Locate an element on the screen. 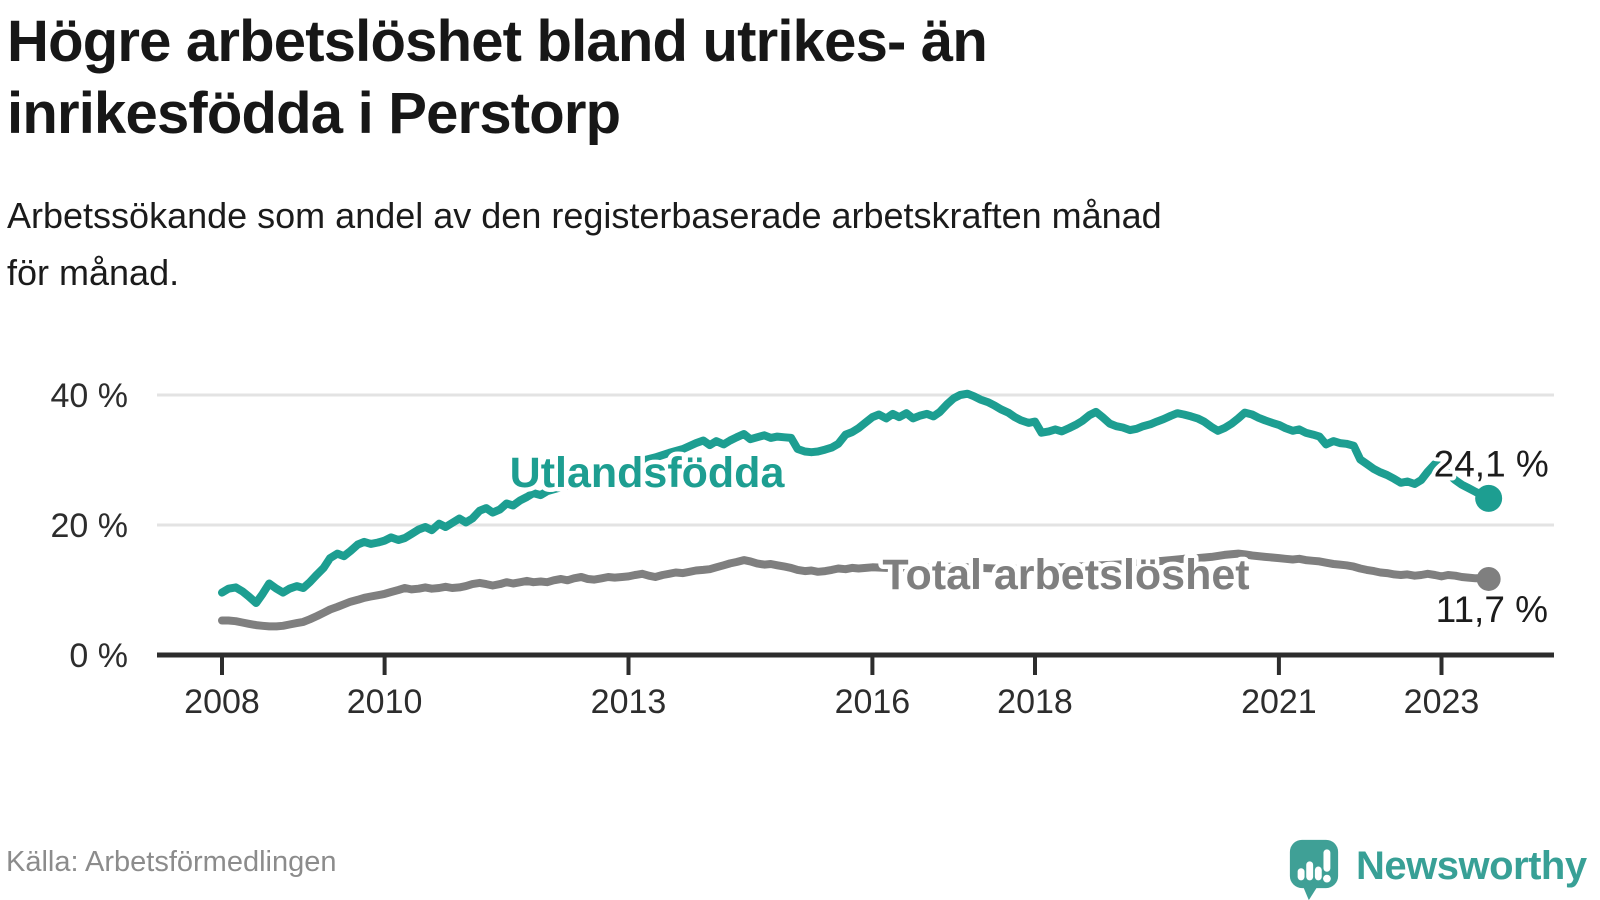 The height and width of the screenshot is (900, 1600). series-label-utlandsfodda: Utlandsfödda is located at coordinates (648, 473).